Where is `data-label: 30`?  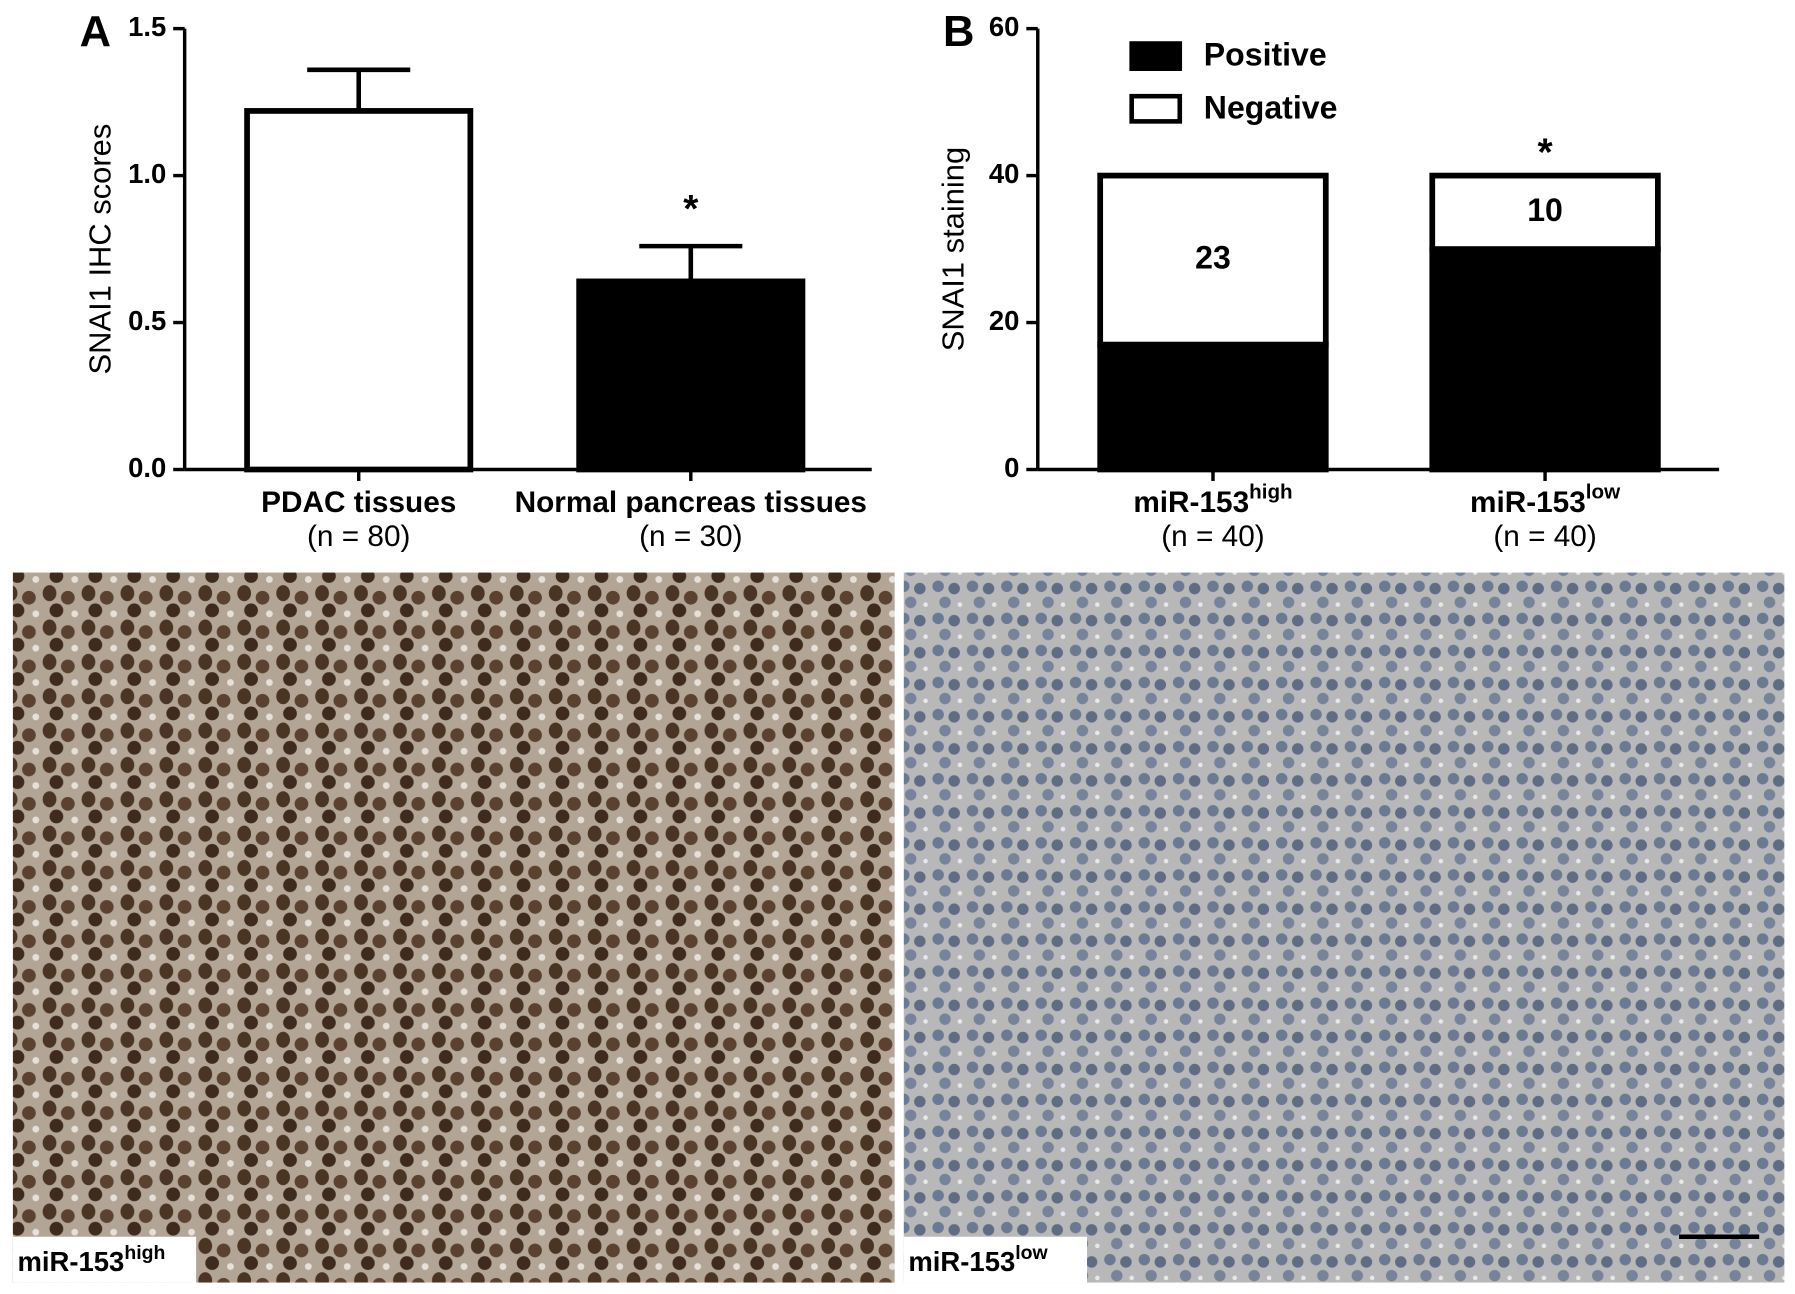
data-label: 30 is located at coordinates (1545, 357).